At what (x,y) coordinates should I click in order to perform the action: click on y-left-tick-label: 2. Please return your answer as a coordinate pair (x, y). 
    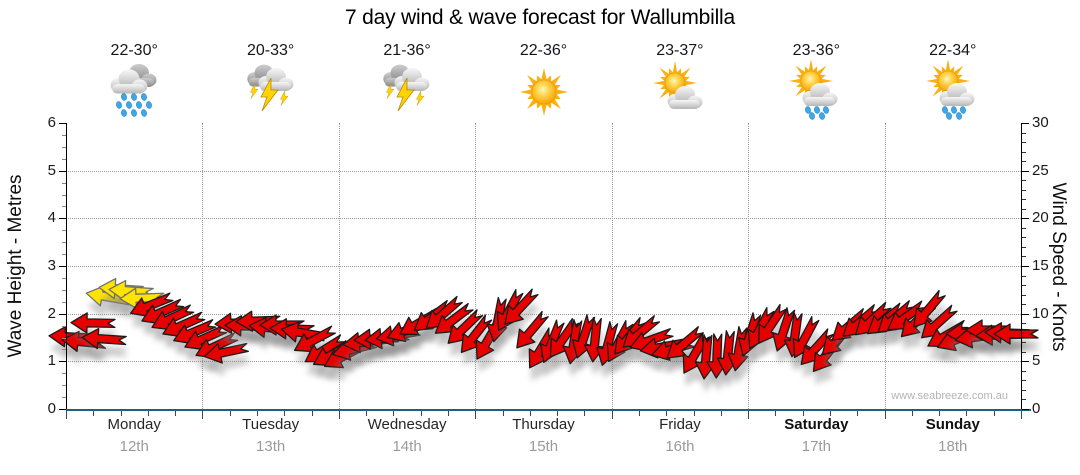
    Looking at the image, I should click on (51, 313).